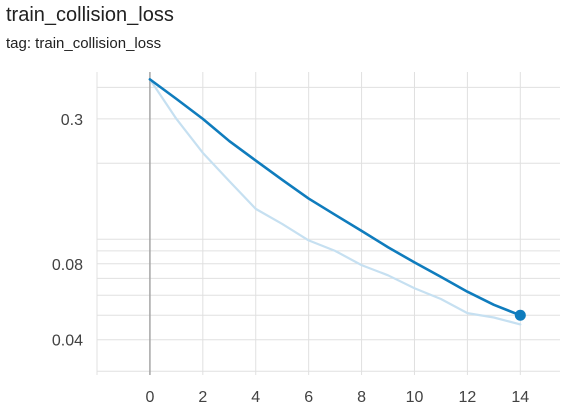 The height and width of the screenshot is (408, 577). I want to click on x-tick-label: 4, so click(255, 397).